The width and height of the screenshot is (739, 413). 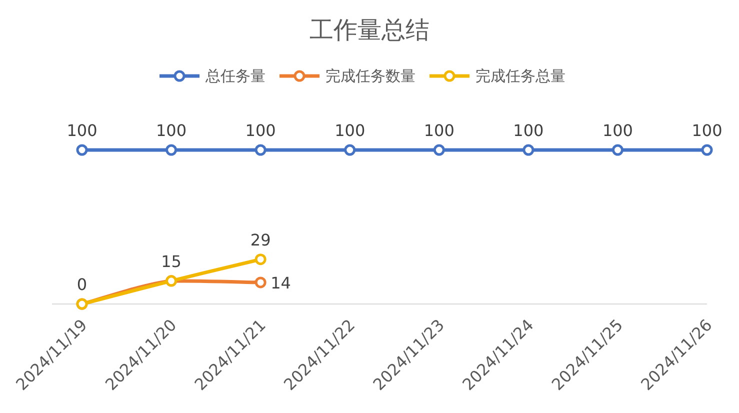 What do you see at coordinates (260, 240) in the screenshot?
I see `data-label: 29` at bounding box center [260, 240].